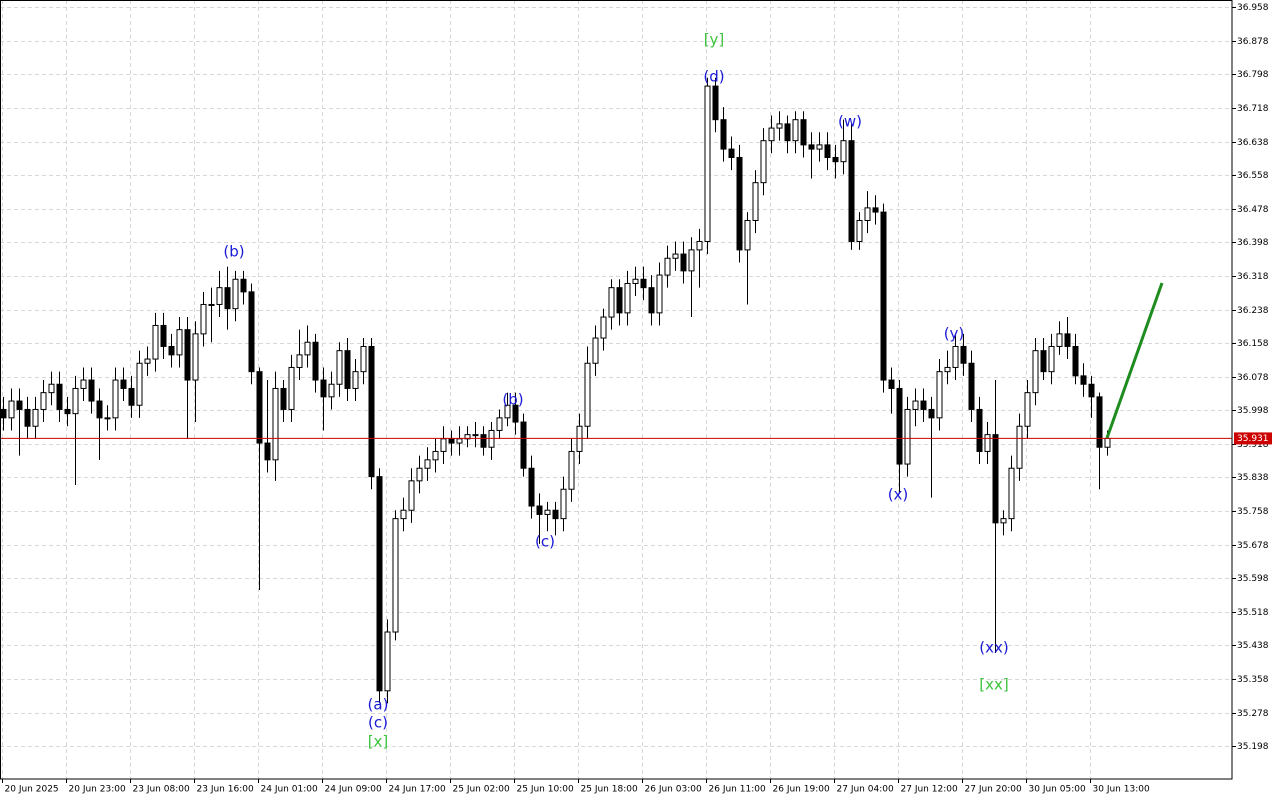  I want to click on y-tick-label: 36.398, so click(1253, 243).